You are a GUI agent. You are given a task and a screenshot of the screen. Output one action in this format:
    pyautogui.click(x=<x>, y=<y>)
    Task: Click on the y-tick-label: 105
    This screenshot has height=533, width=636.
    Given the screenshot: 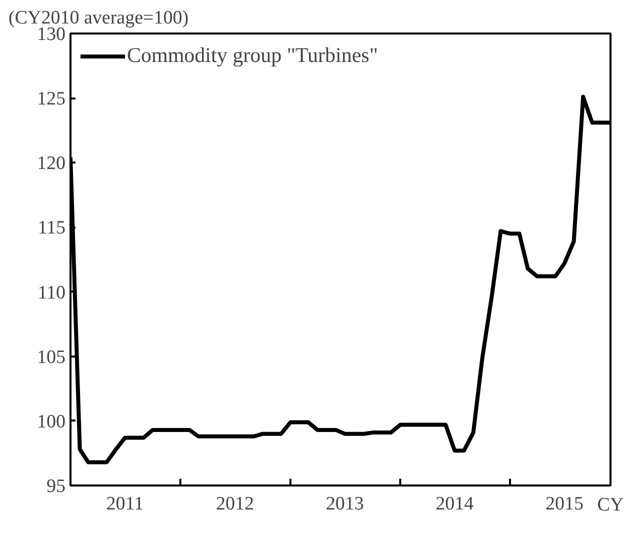 What is the action you would take?
    pyautogui.click(x=51, y=357)
    